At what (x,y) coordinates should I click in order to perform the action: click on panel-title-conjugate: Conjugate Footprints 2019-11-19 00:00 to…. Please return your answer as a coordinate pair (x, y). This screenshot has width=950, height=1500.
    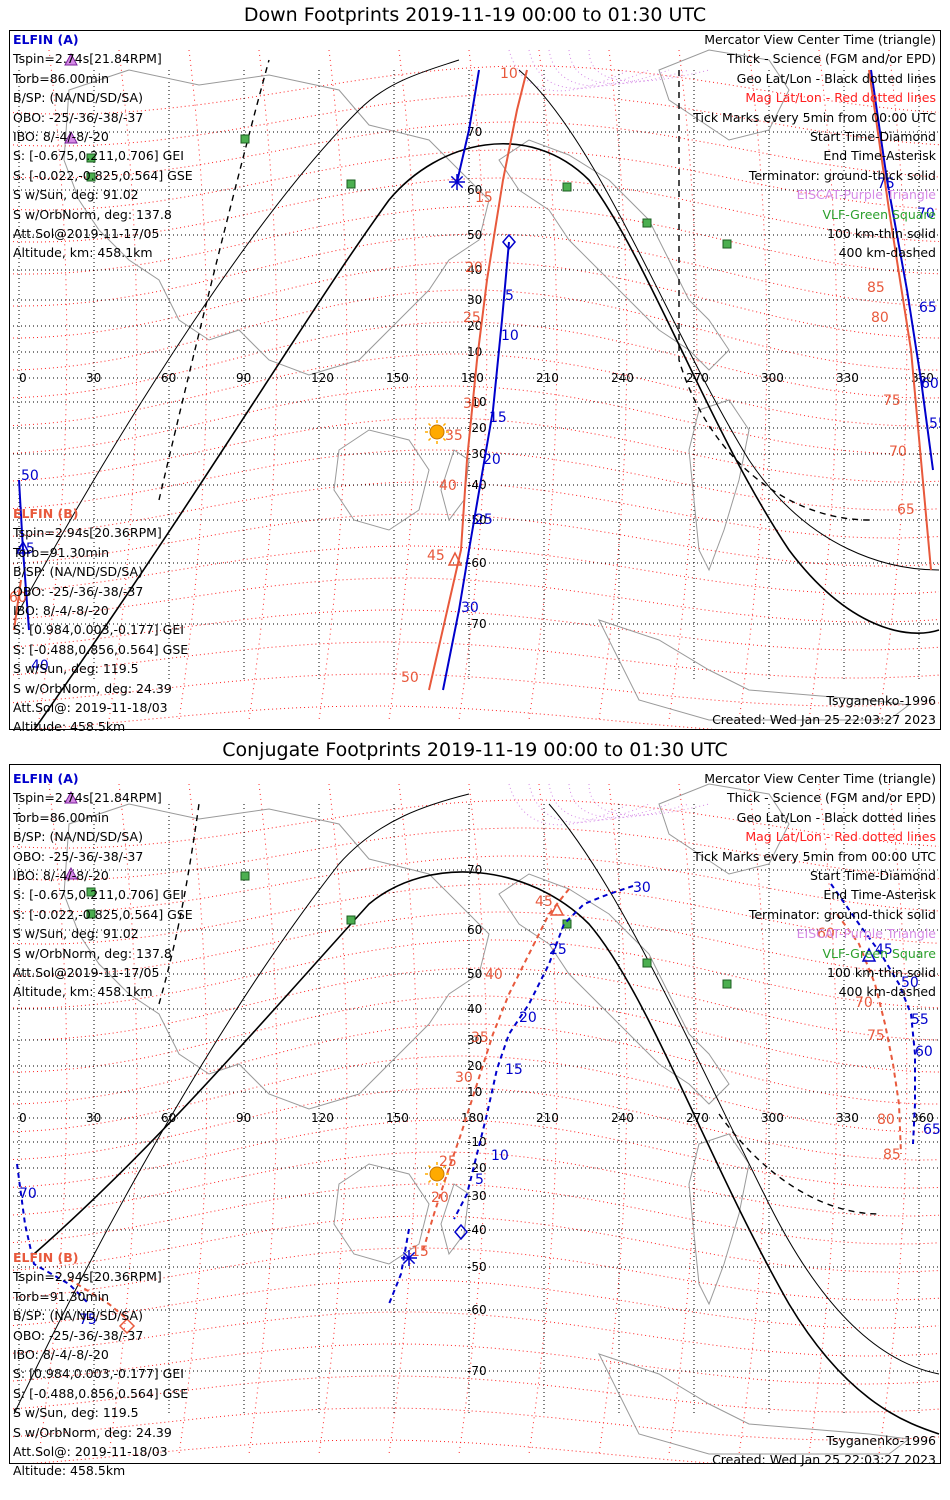
    Looking at the image, I should click on (475, 750).